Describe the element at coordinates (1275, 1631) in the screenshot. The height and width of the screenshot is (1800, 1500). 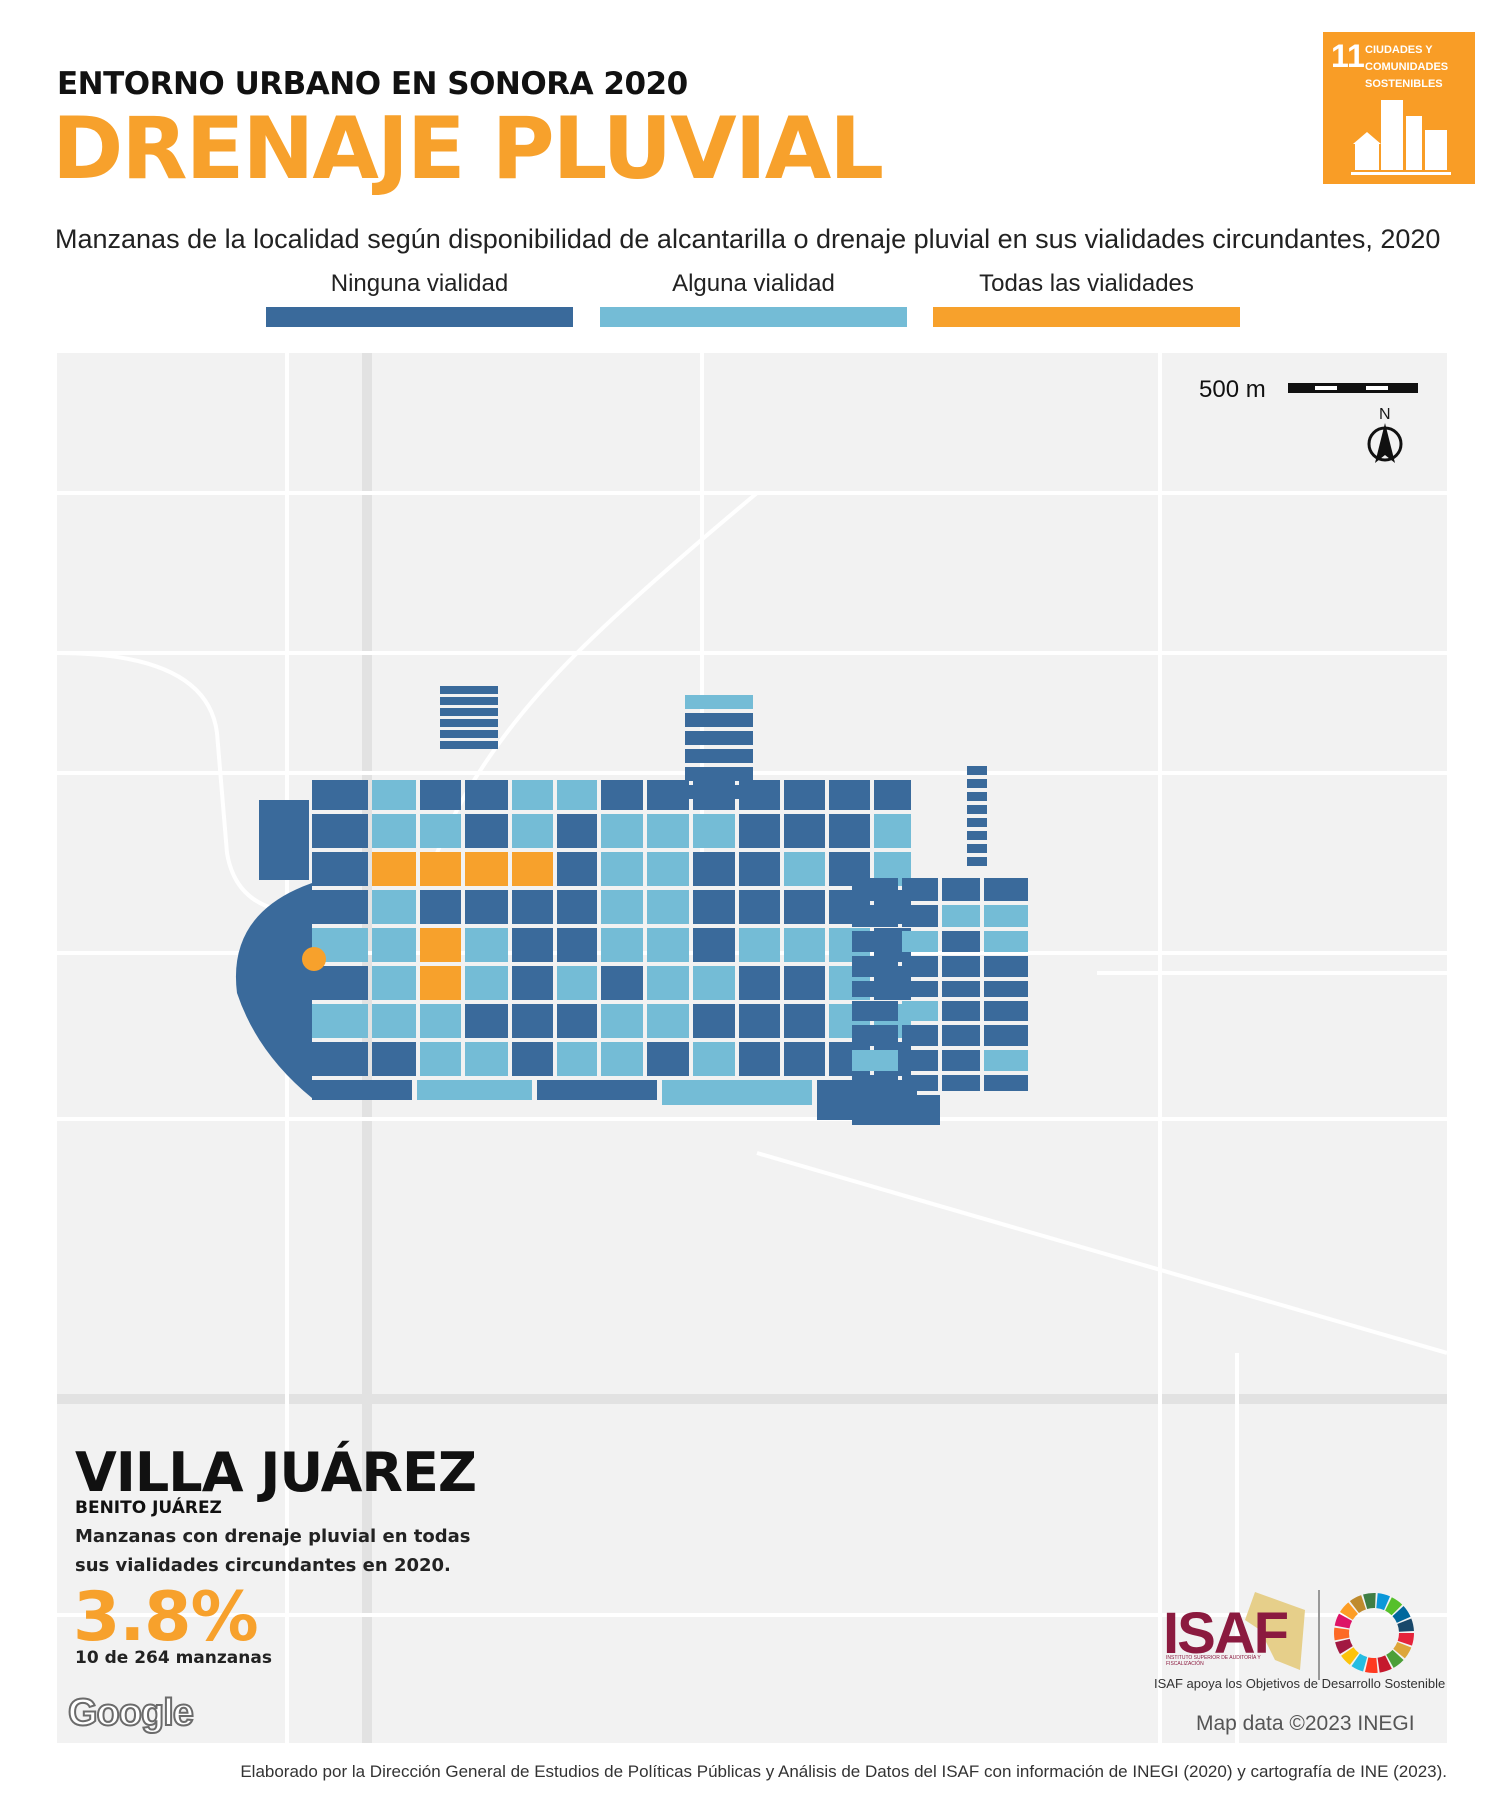
I see `sonora-map-icon` at that location.